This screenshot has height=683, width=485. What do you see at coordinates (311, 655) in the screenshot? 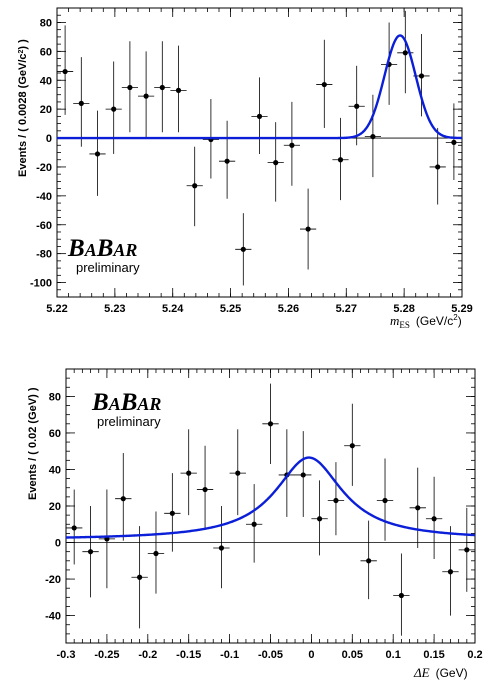
I see `x-tick-label: 0` at bounding box center [311, 655].